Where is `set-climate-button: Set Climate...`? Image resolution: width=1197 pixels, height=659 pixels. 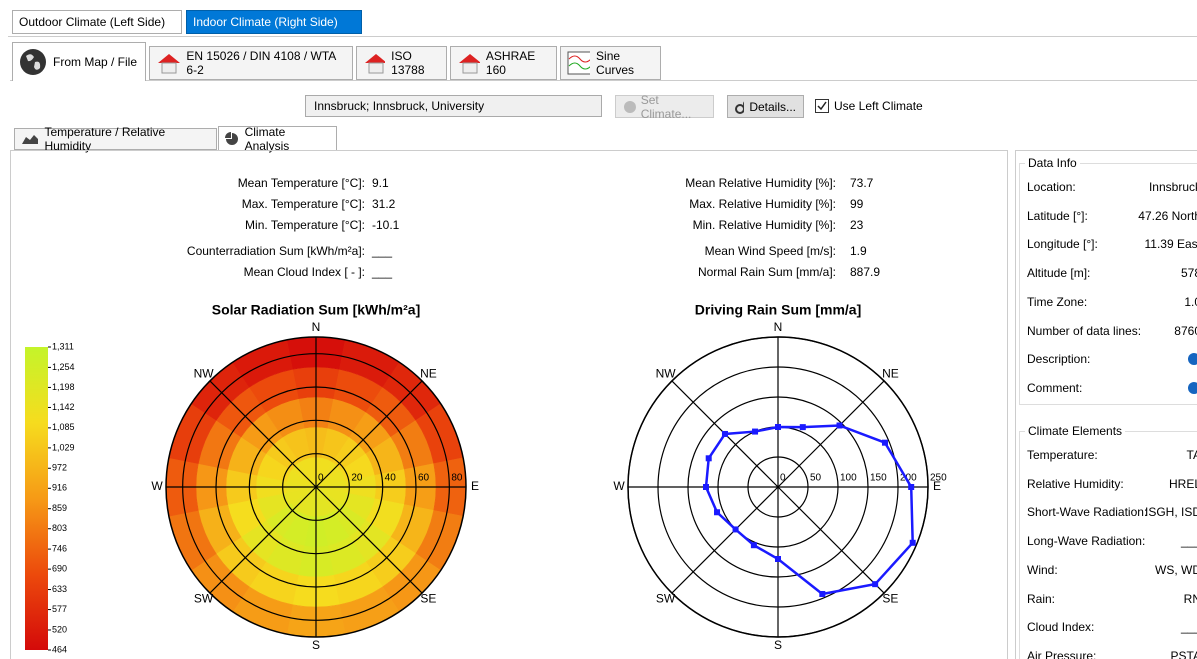
set-climate-button: Set Climate... is located at coordinates (664, 106).